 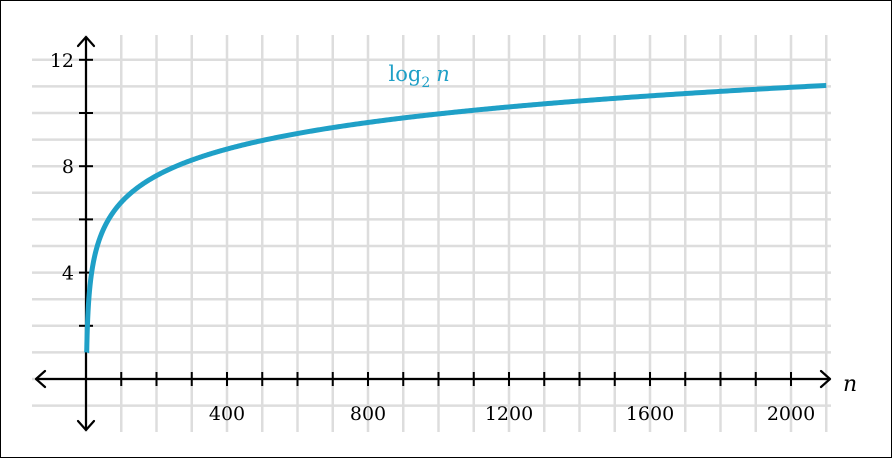 I want to click on x-tick-label: 1600, so click(x=650, y=414).